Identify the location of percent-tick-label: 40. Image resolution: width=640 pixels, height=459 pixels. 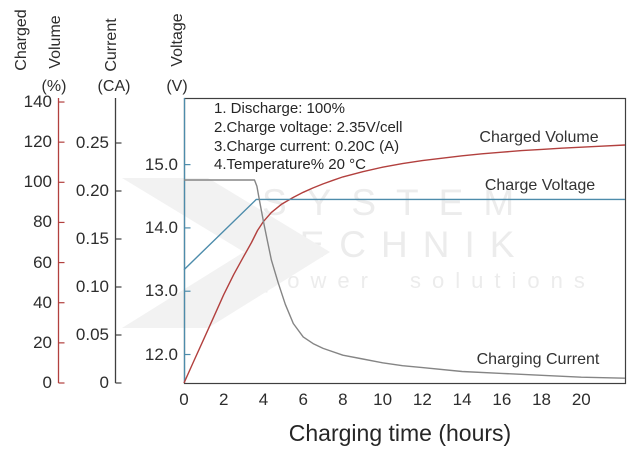
(42, 302).